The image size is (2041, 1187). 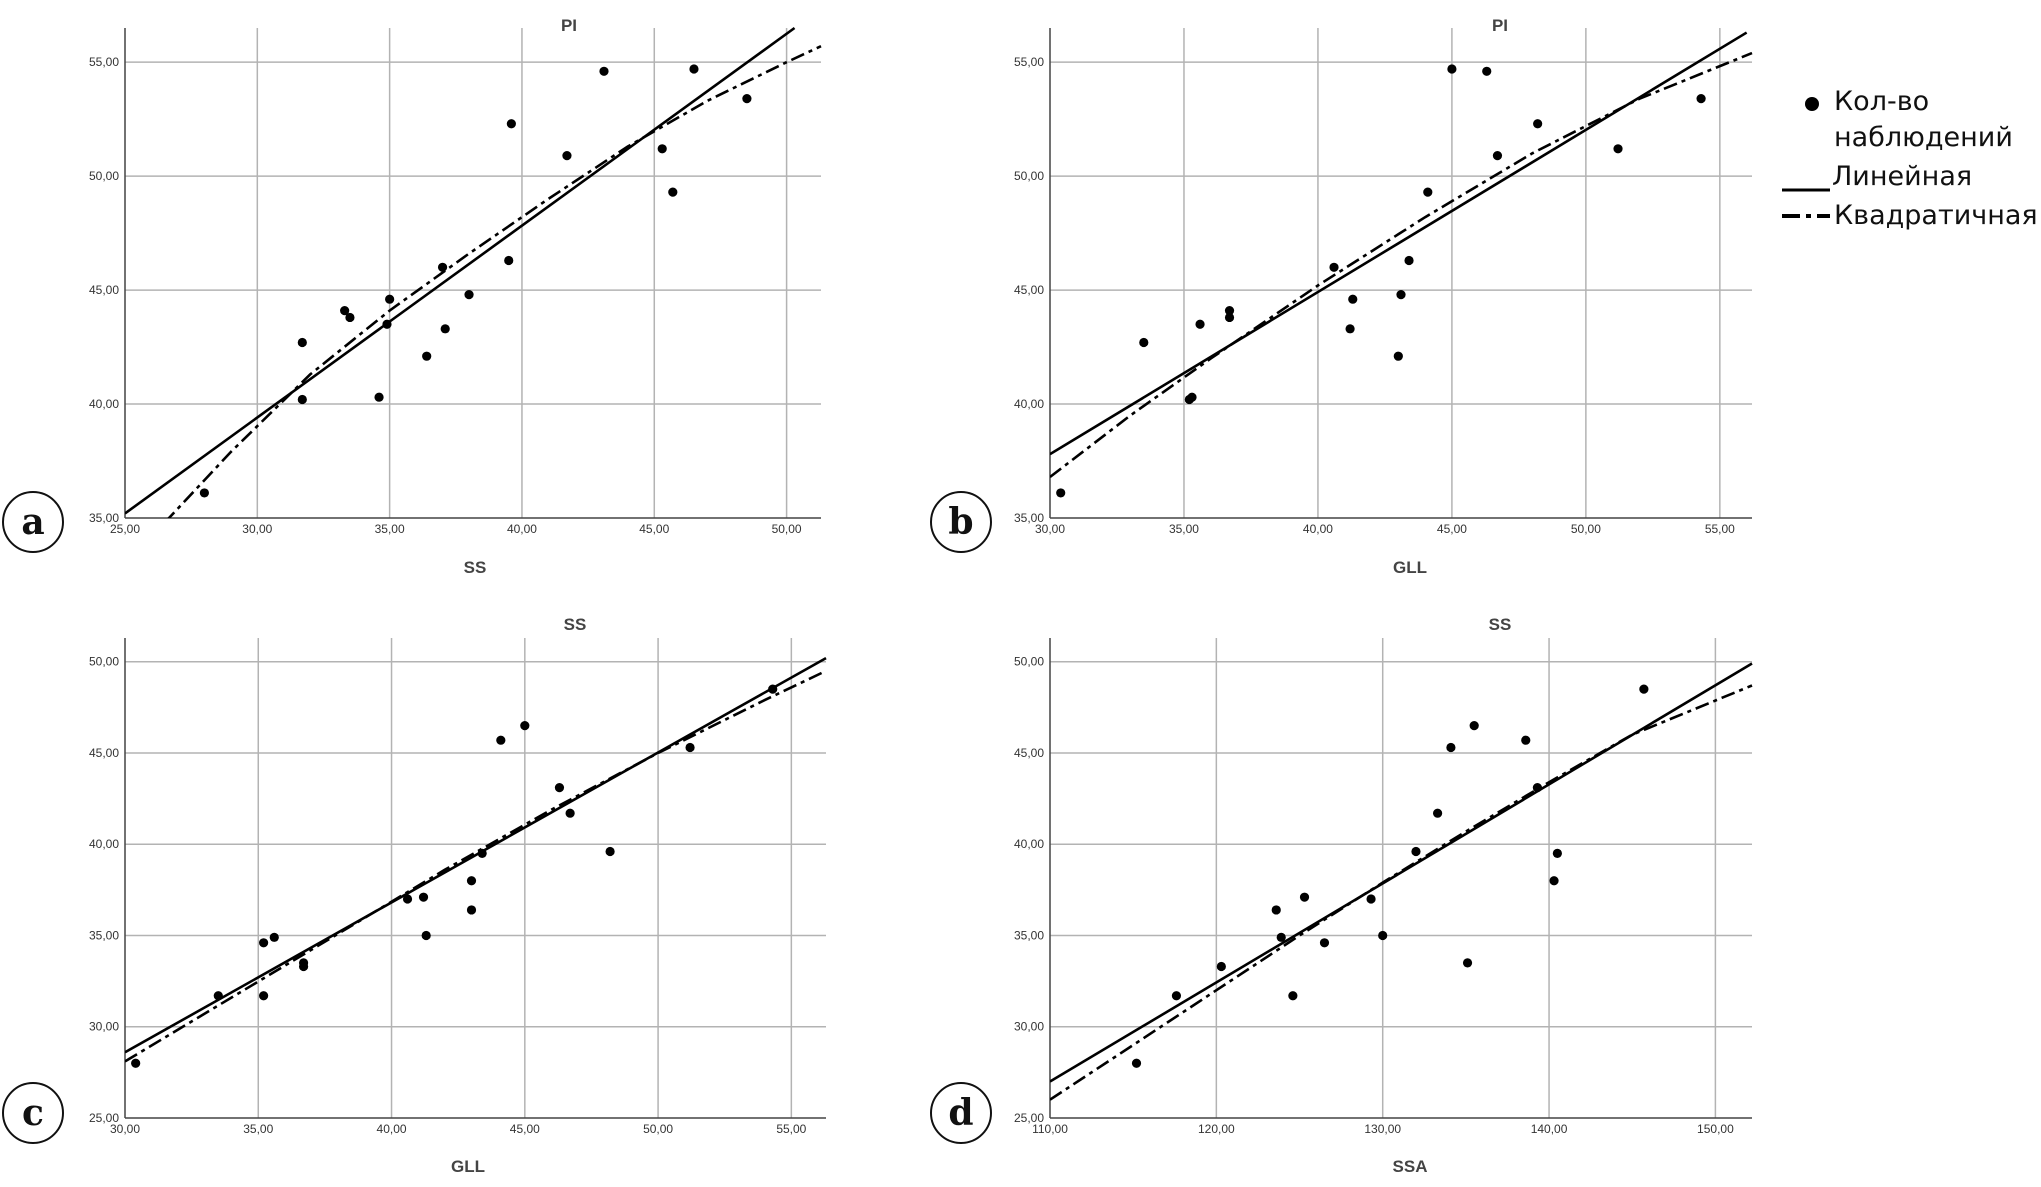 What do you see at coordinates (1385, 529) in the screenshot?
I see `panel-b-xticks: 30,00 35,00 40,00 45,00 50,00 55,00` at bounding box center [1385, 529].